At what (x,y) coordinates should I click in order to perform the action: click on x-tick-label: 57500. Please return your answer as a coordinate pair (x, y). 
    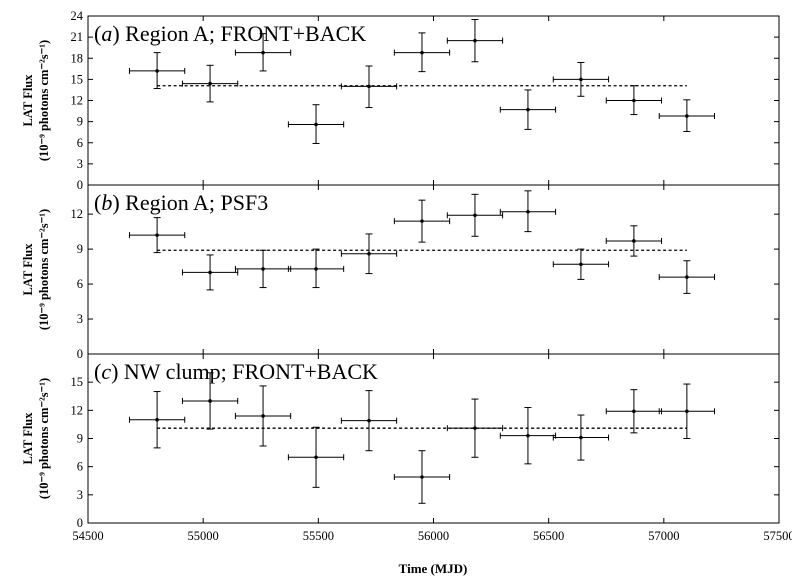
    Looking at the image, I should click on (777, 536).